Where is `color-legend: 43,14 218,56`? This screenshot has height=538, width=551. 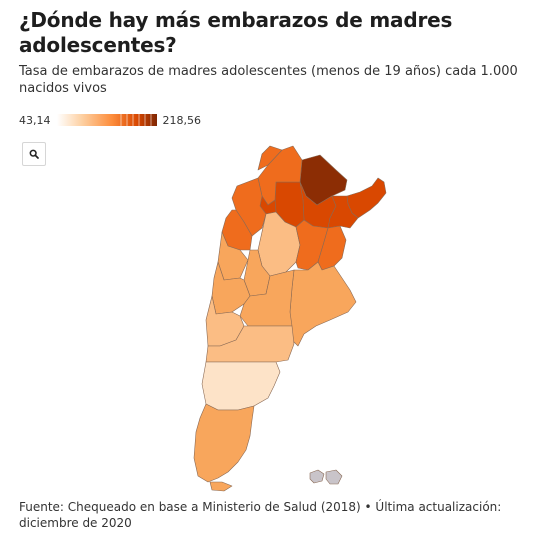 color-legend: 43,14 218,56 is located at coordinates (110, 120).